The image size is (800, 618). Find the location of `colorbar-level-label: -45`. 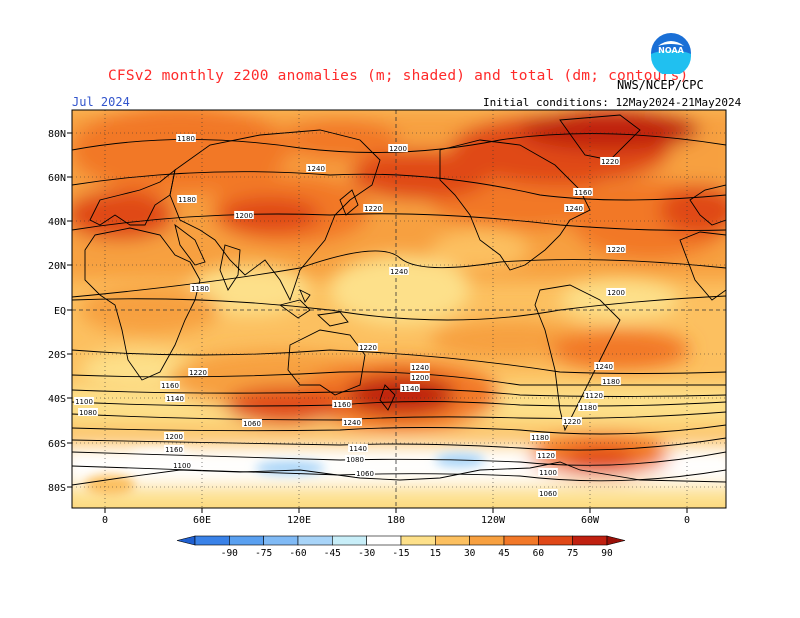

colorbar-level-label: -45 is located at coordinates (332, 553).